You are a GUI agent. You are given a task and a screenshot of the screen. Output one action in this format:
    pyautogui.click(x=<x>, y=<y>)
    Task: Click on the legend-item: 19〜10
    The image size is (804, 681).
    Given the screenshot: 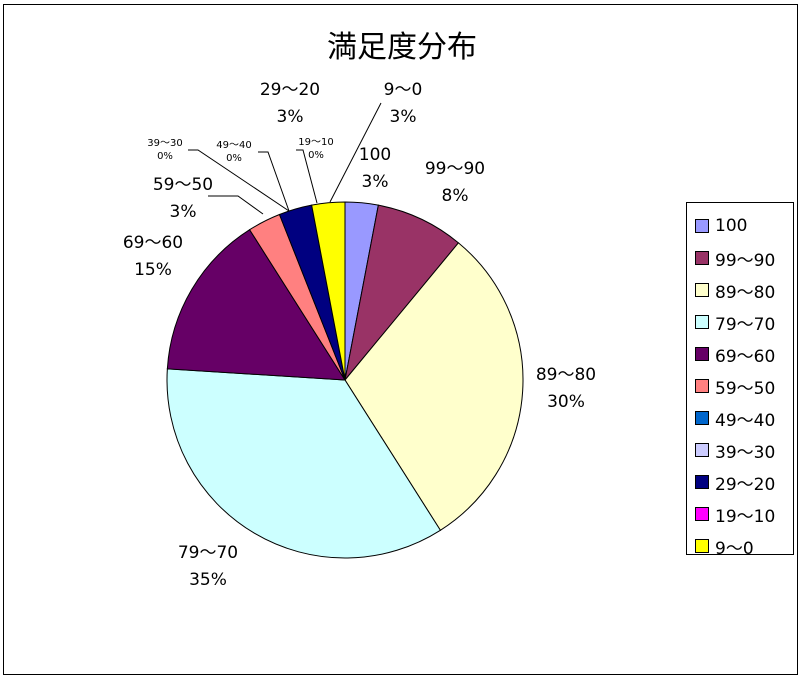 What is the action you would take?
    pyautogui.click(x=740, y=514)
    